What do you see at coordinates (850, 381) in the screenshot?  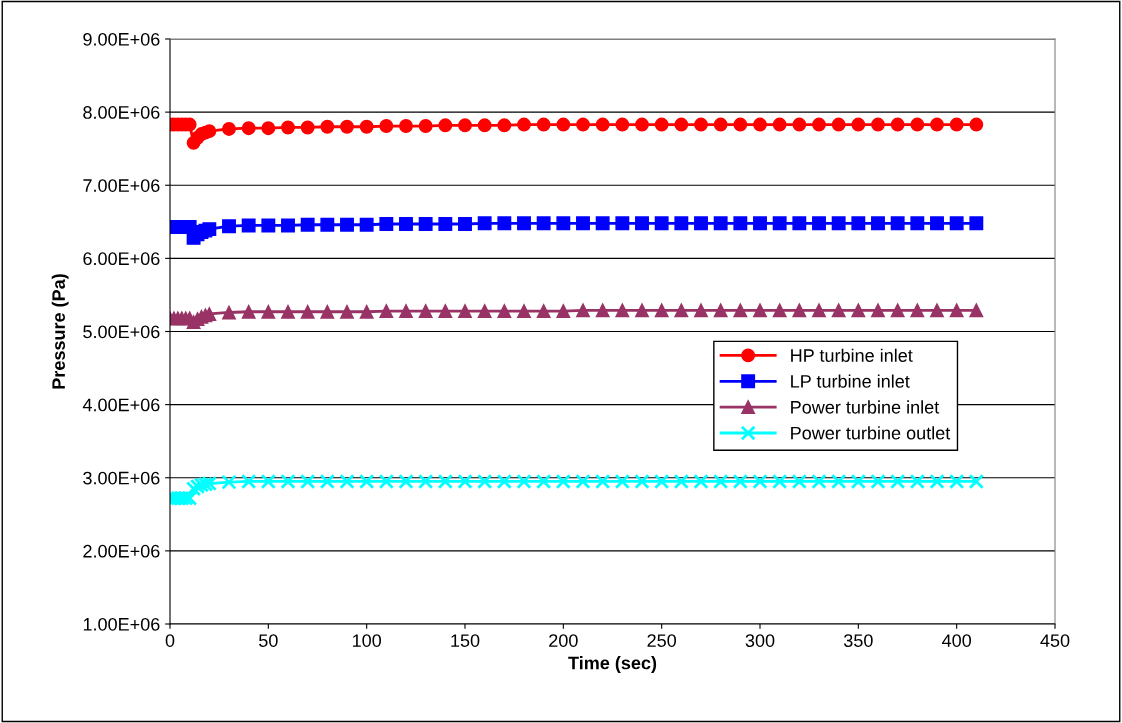 I see `legend-label: LP turbine inlet` at bounding box center [850, 381].